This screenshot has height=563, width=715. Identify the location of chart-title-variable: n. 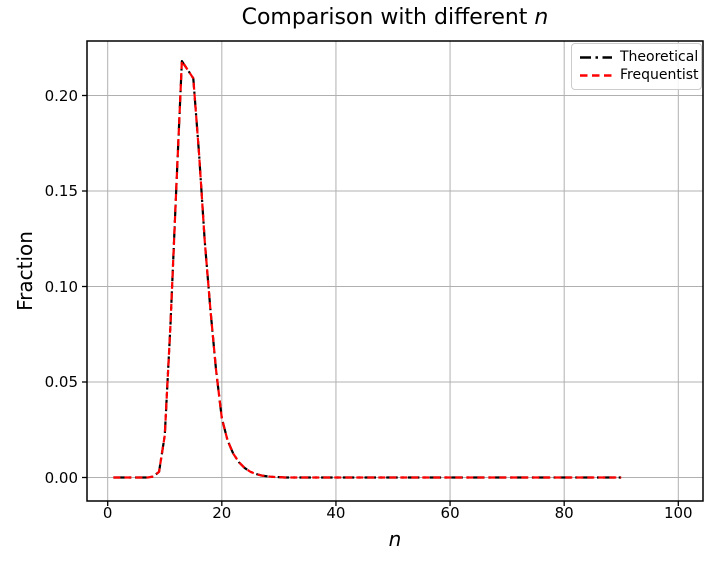
(541, 17).